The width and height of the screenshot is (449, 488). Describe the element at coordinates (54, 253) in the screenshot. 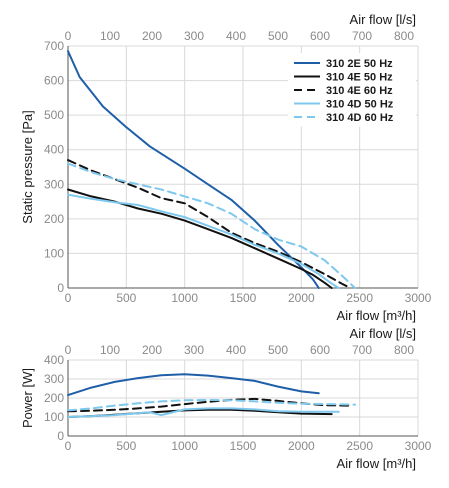

I see `pressure-y-tick-label: 100` at that location.